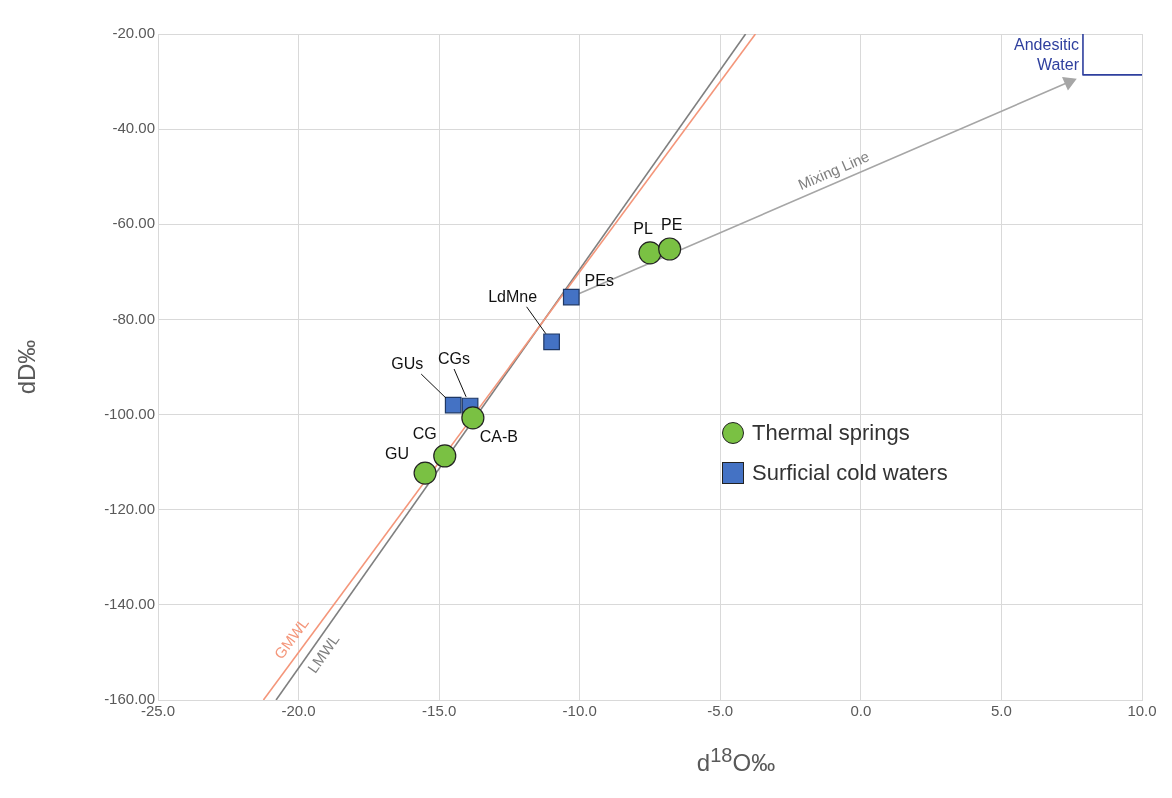 This screenshot has height=798, width=1172. What do you see at coordinates (513, 297) in the screenshot?
I see `annotation: LdMne` at bounding box center [513, 297].